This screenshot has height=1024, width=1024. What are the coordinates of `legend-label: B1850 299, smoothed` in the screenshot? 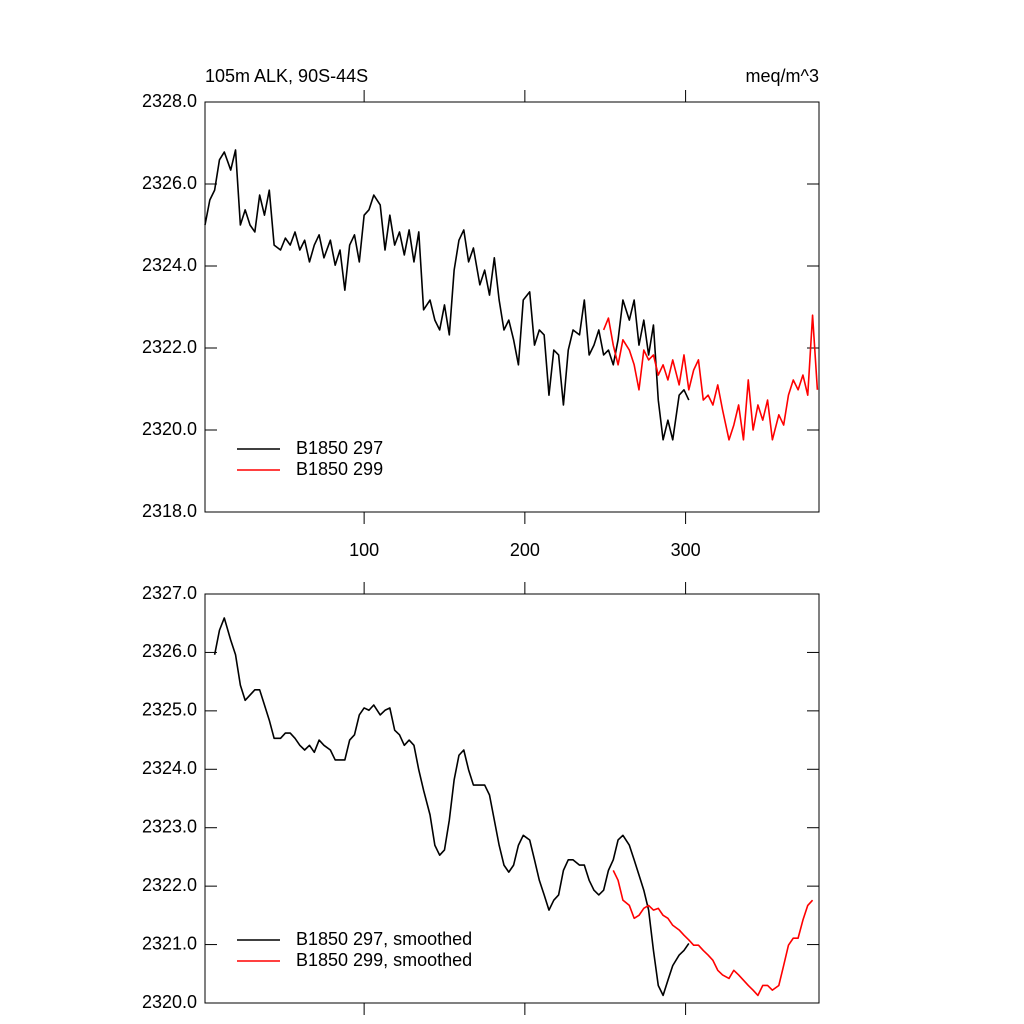 It's located at (384, 960).